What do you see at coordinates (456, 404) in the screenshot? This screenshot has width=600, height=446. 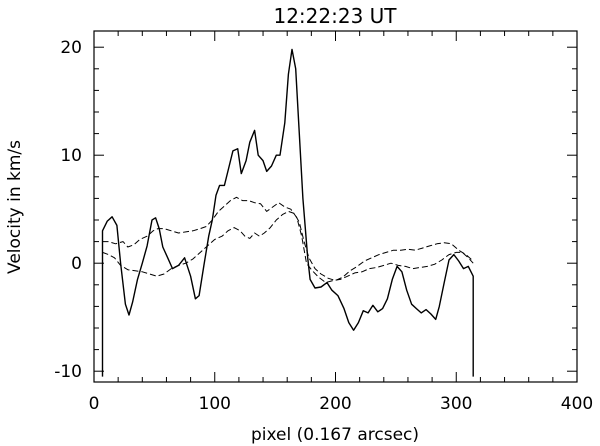 I see `x-tick-label: 300` at bounding box center [456, 404].